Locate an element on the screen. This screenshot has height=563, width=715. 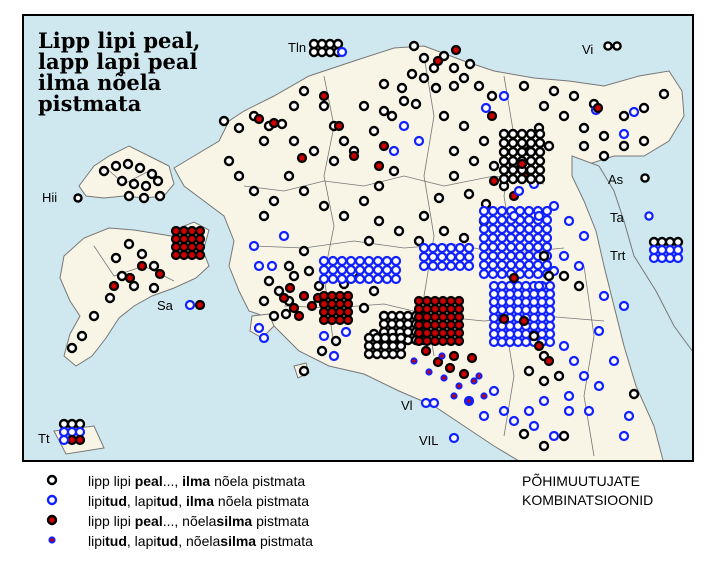
hiiumaa is located at coordinates (126, 172).